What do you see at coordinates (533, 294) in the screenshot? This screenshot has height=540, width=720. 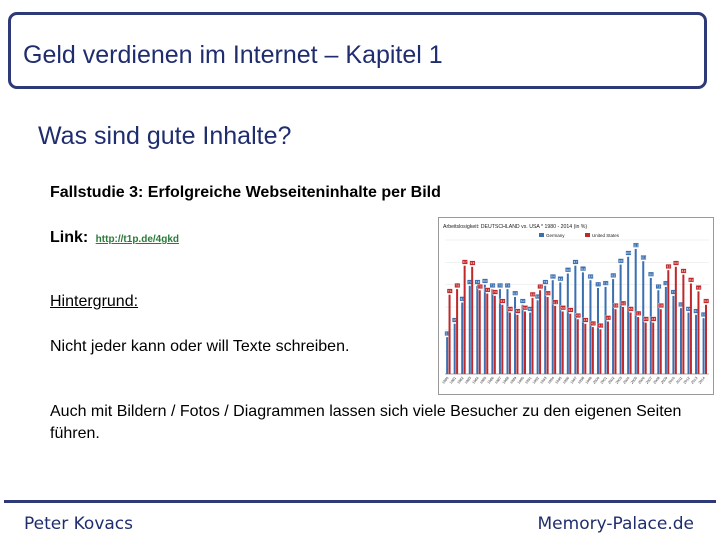 I see `data-label: 6.8` at bounding box center [533, 294].